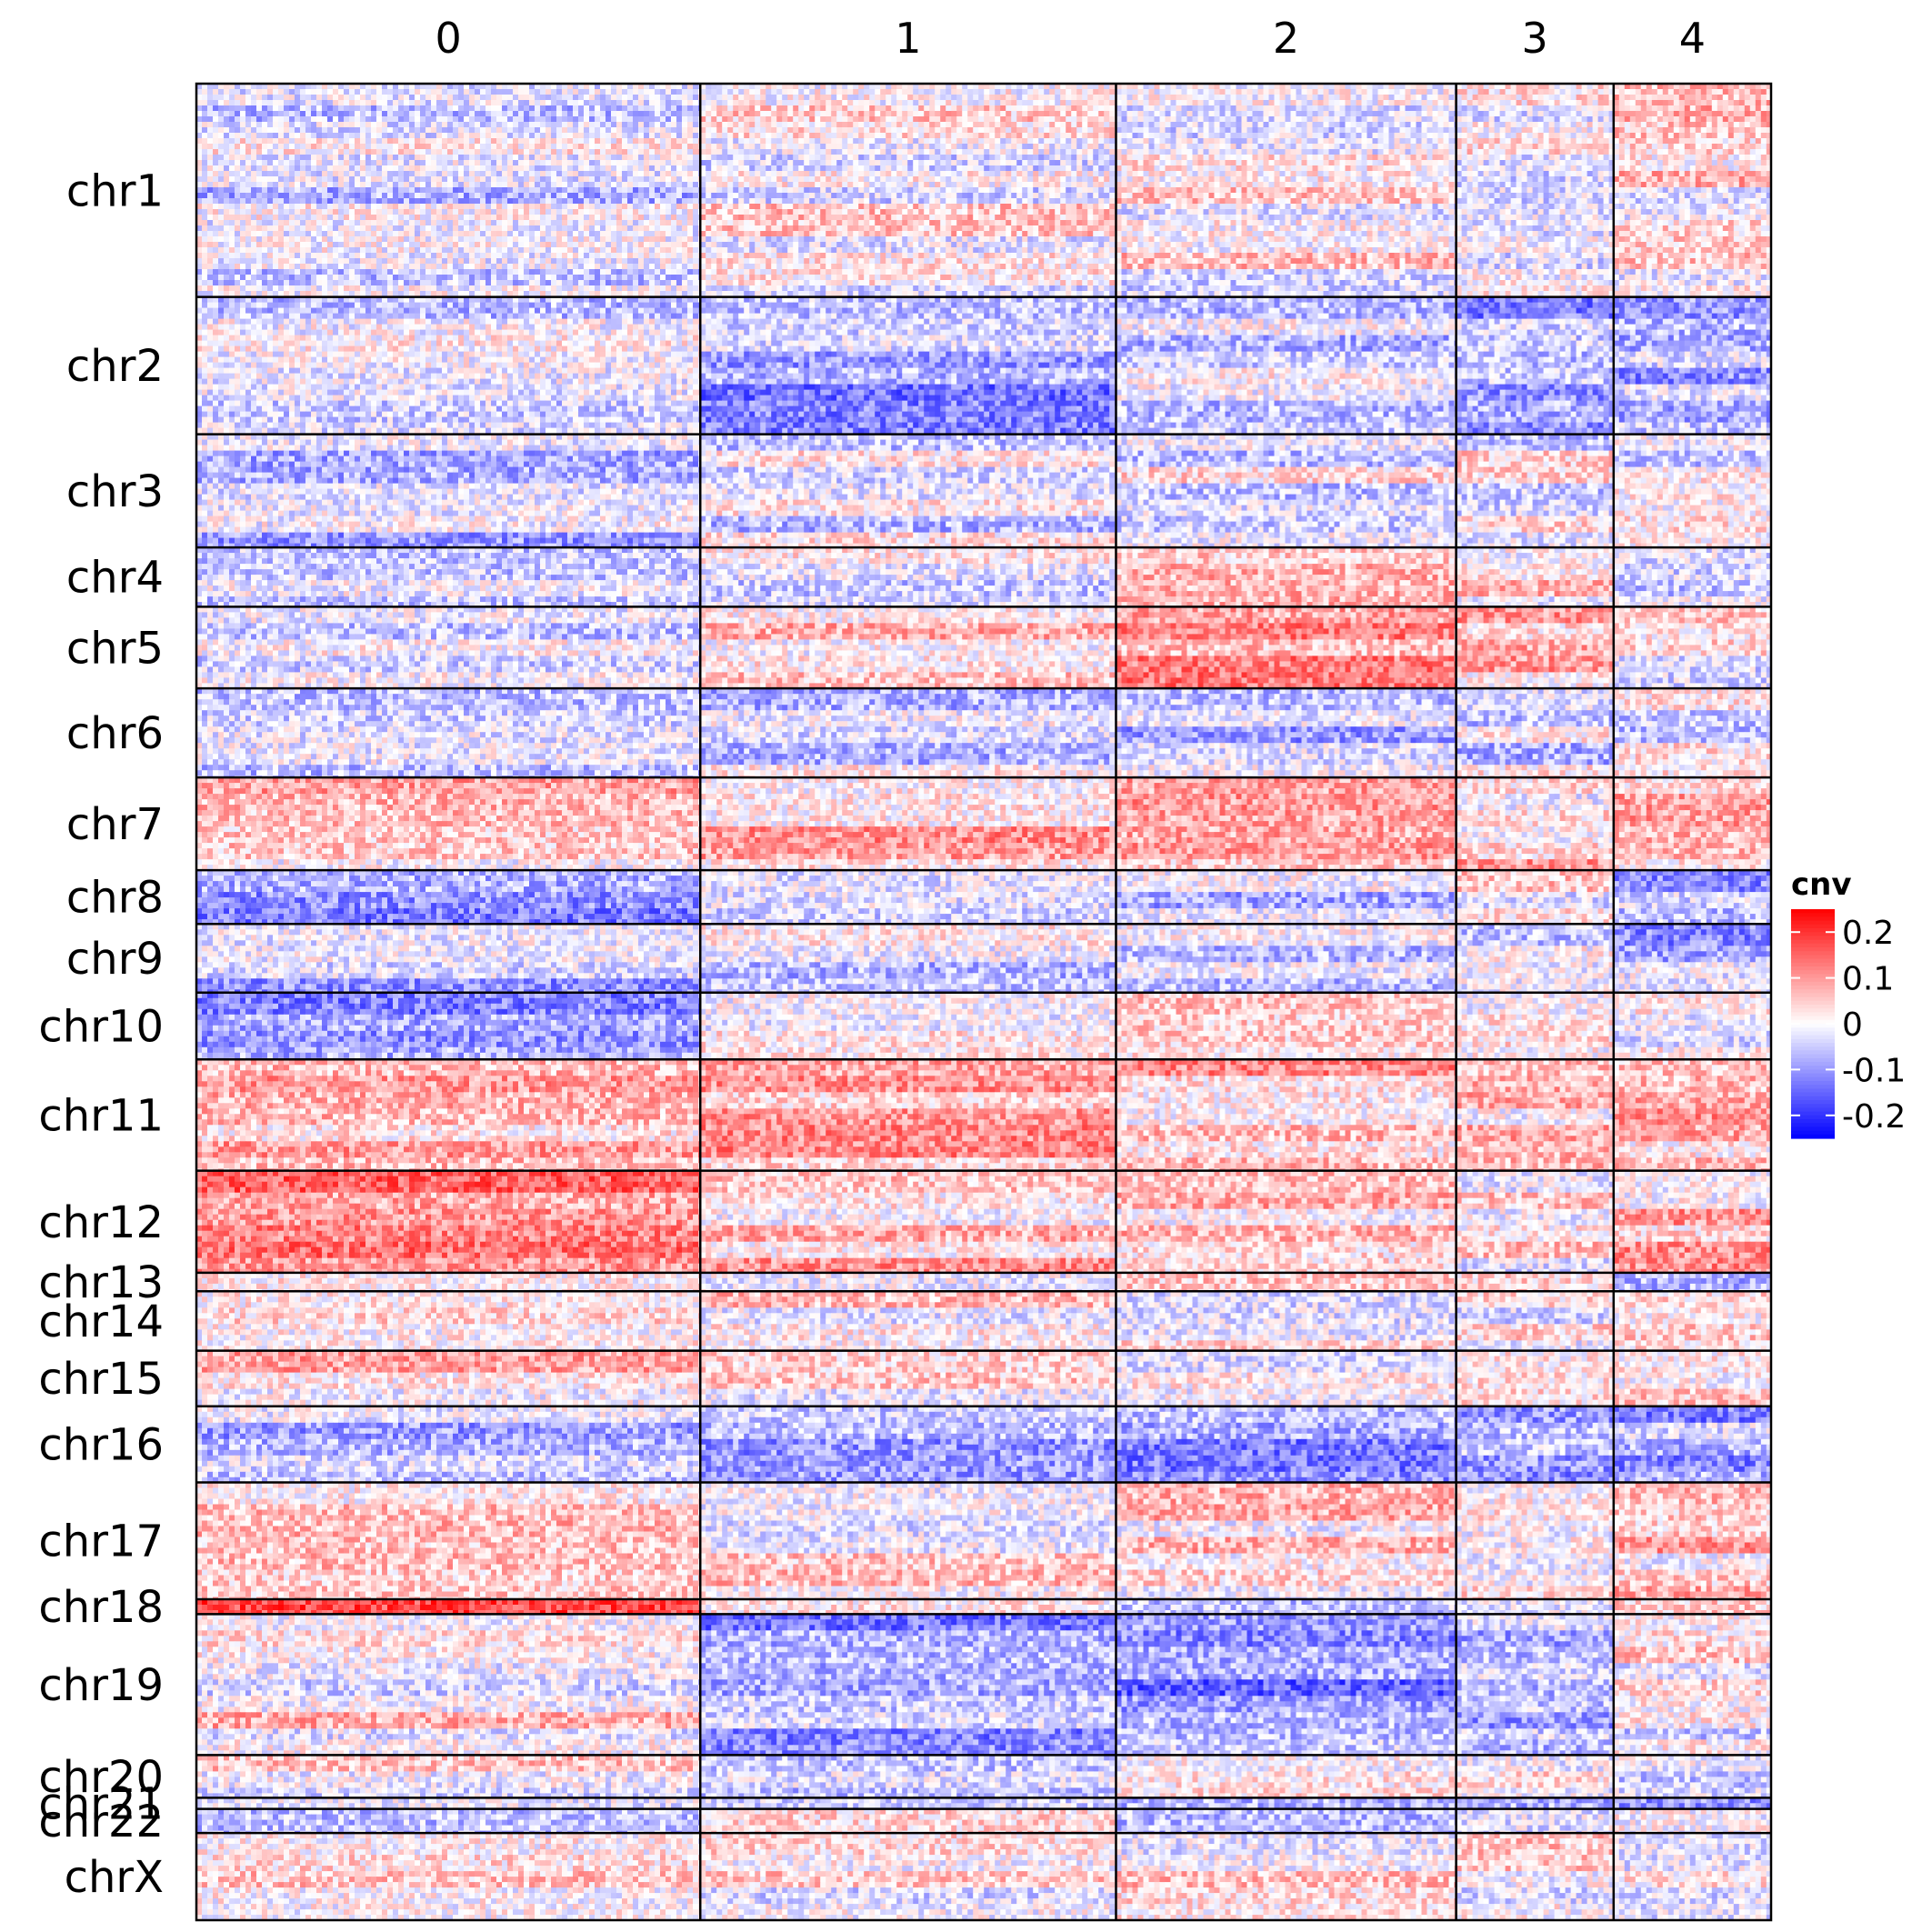 The width and height of the screenshot is (1932, 1932). Describe the element at coordinates (101, 1379) in the screenshot. I see `chromosome-label-chr15: chr15` at that location.